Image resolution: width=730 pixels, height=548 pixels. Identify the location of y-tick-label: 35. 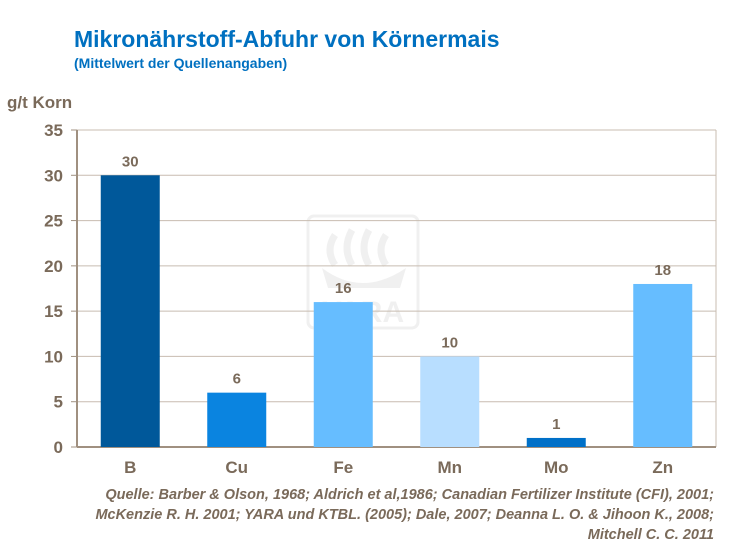
(53, 130).